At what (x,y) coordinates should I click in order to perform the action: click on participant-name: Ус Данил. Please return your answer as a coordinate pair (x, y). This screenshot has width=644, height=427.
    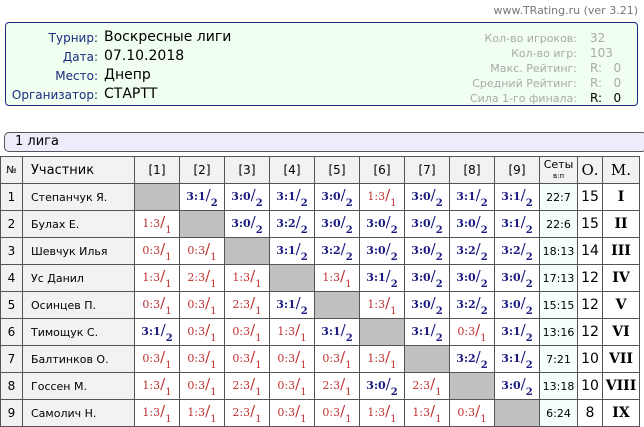
    Looking at the image, I should click on (78, 278).